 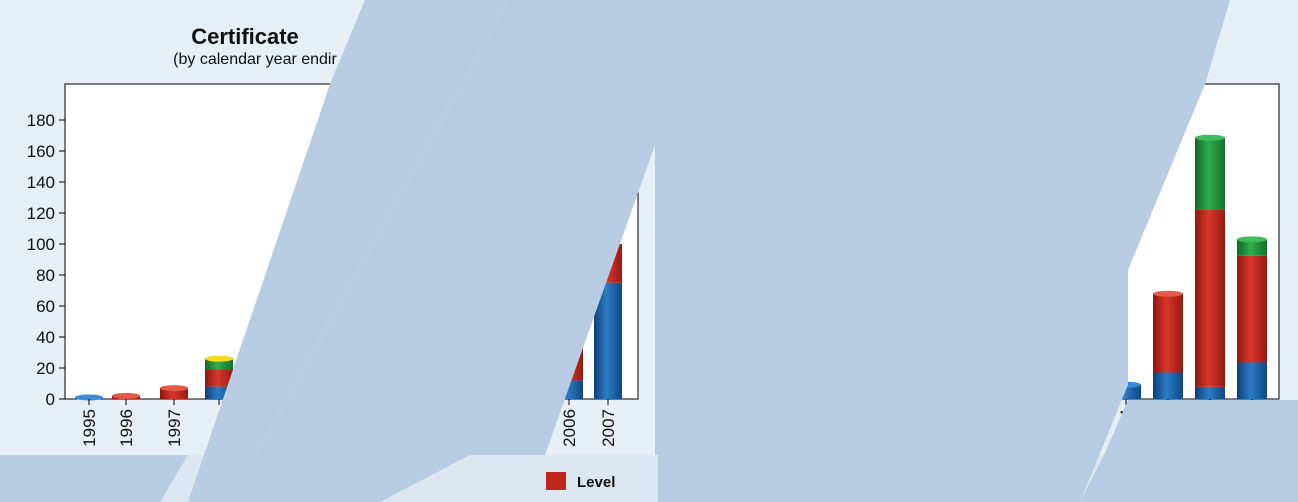 I want to click on x-tick-label: 1996, so click(x=126, y=428).